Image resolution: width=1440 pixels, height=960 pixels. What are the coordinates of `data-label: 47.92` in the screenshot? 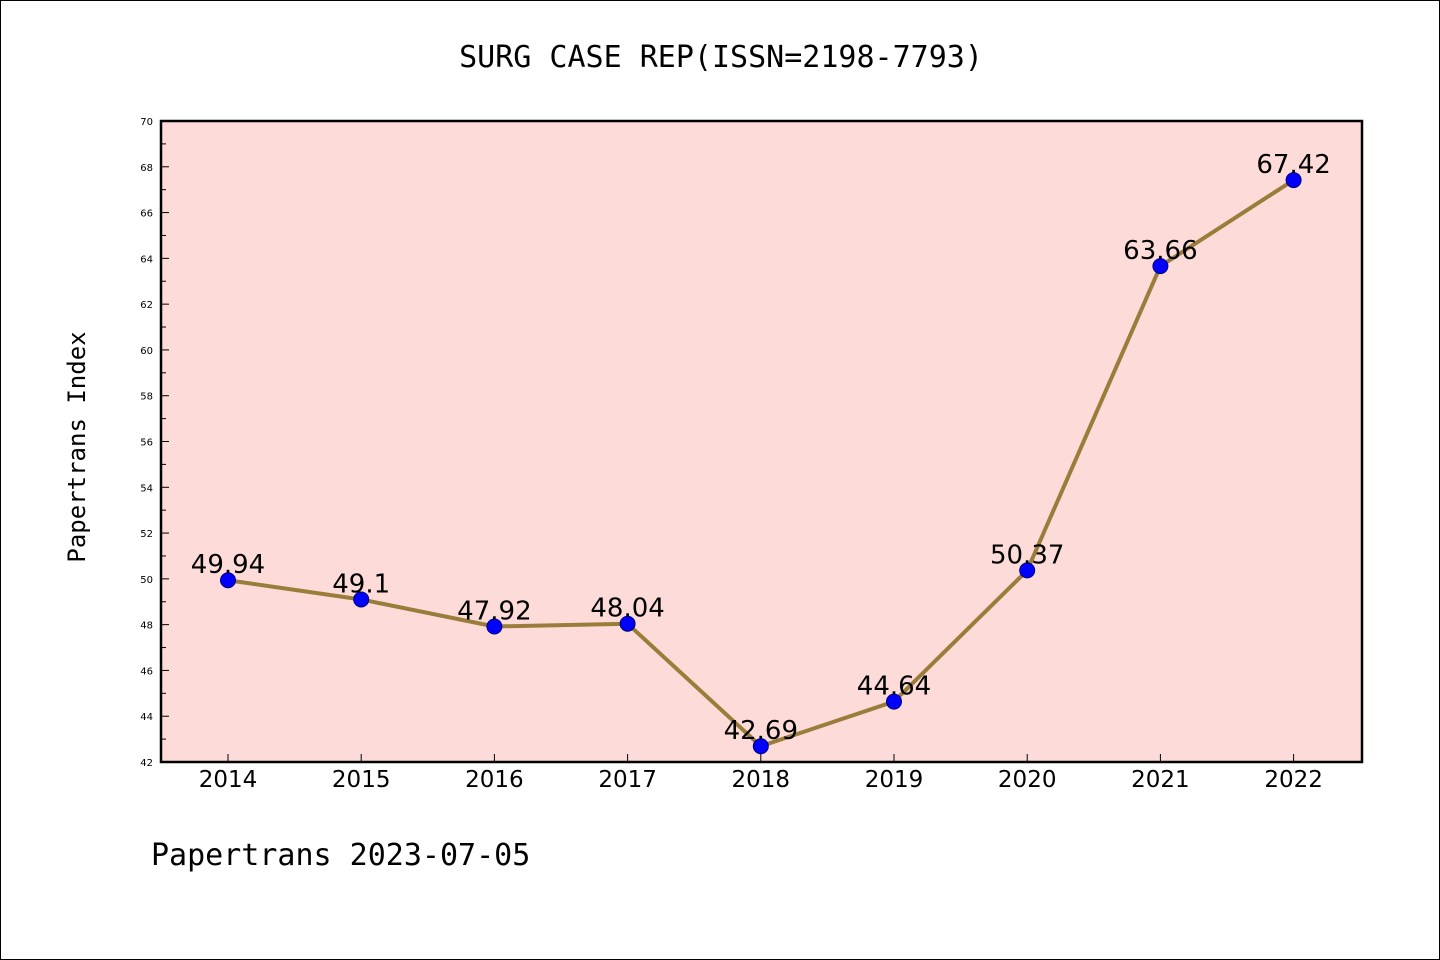 It's located at (494, 611).